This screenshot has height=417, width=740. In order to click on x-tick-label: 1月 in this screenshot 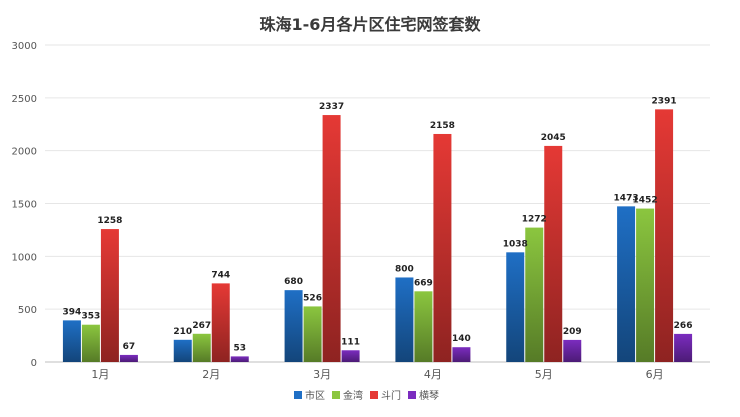, I will do `click(100, 374)`.